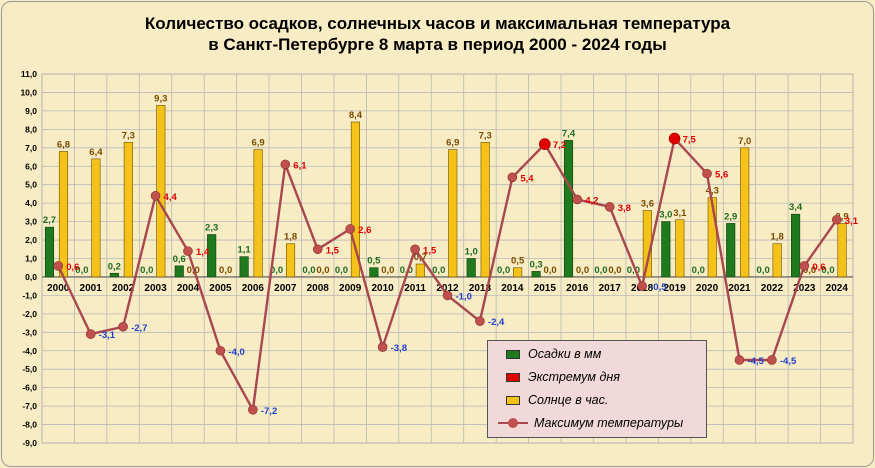 This screenshot has height=468, width=875. What do you see at coordinates (31, 259) in the screenshot?
I see `y-tick-label: 1,0` at bounding box center [31, 259].